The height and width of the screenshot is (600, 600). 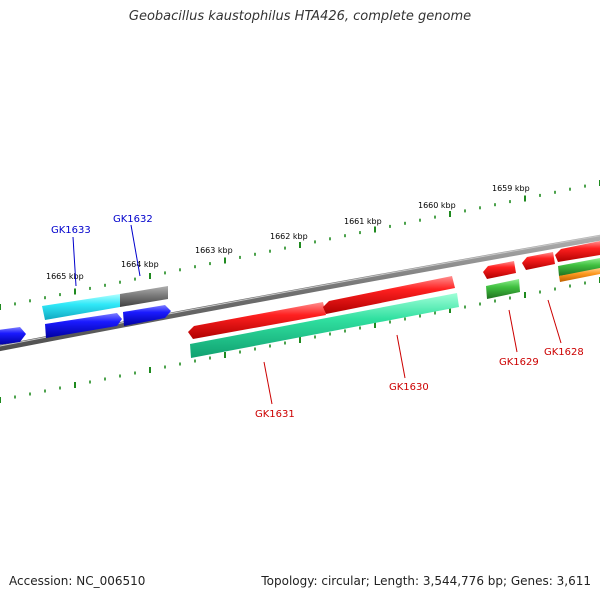 What do you see at coordinates (268, 383) in the screenshot?
I see `leader-line-GK1631` at bounding box center [268, 383].